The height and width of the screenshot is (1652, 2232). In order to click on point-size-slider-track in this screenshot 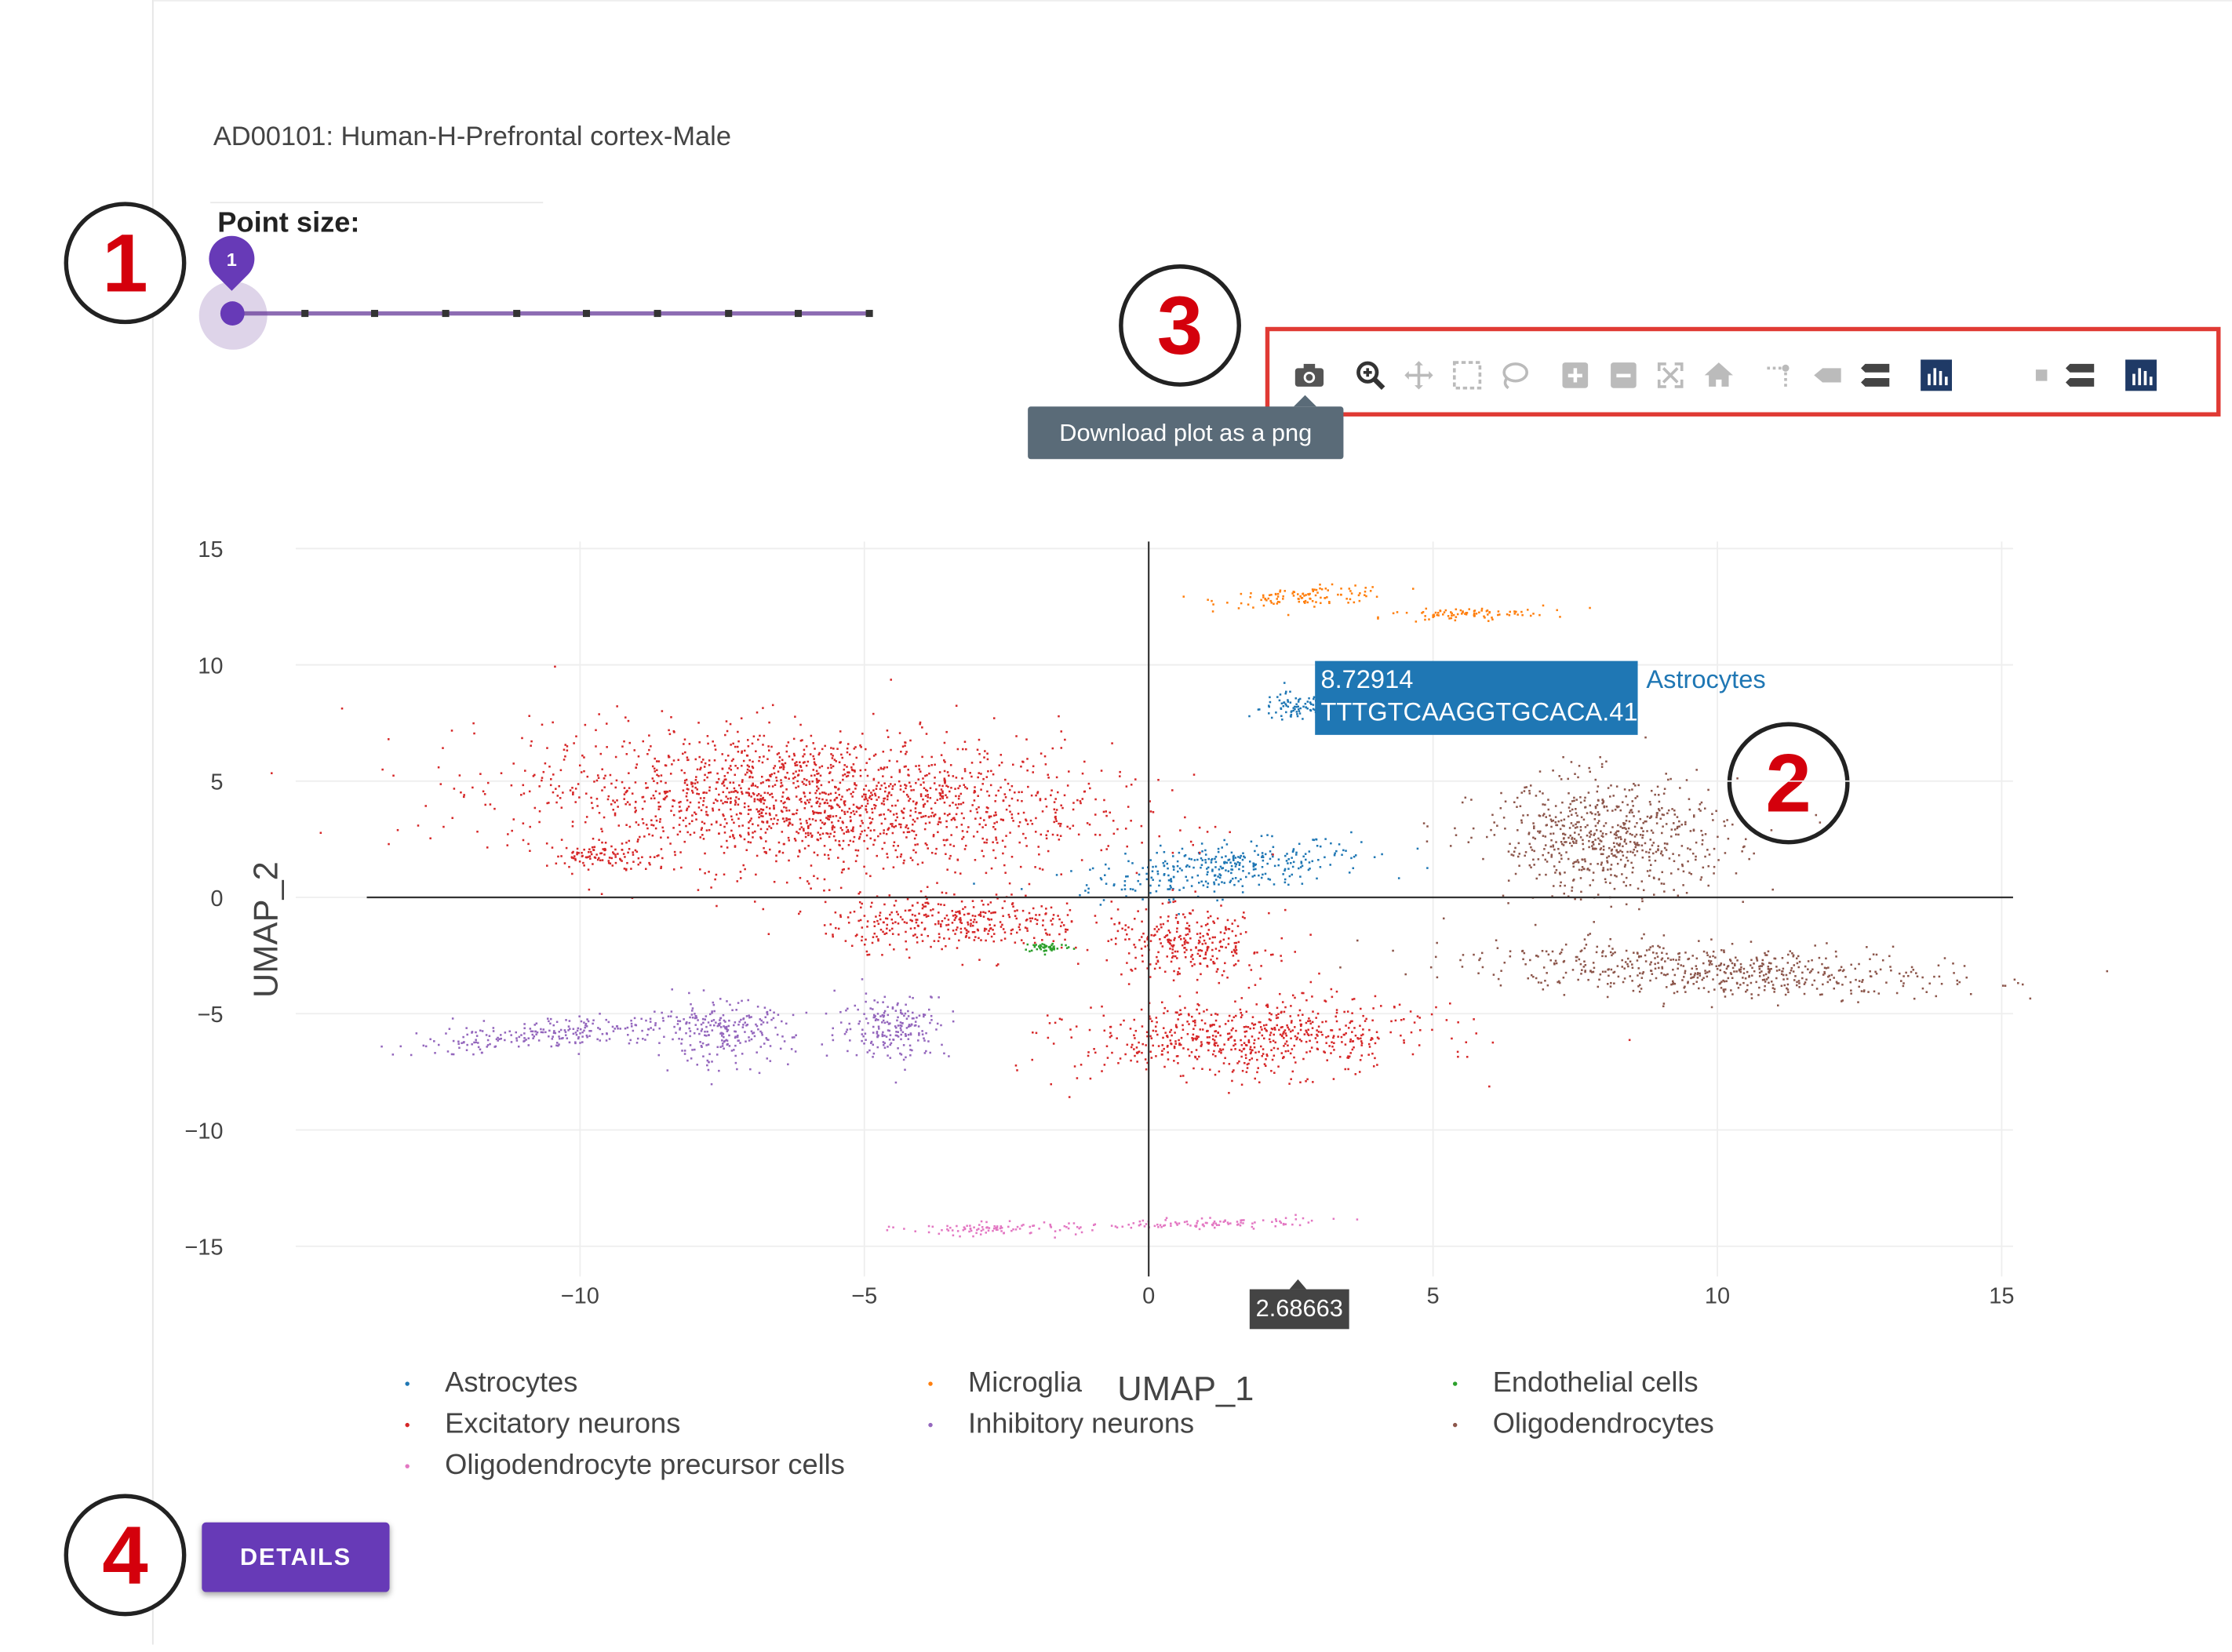, I will do `click(549, 314)`.